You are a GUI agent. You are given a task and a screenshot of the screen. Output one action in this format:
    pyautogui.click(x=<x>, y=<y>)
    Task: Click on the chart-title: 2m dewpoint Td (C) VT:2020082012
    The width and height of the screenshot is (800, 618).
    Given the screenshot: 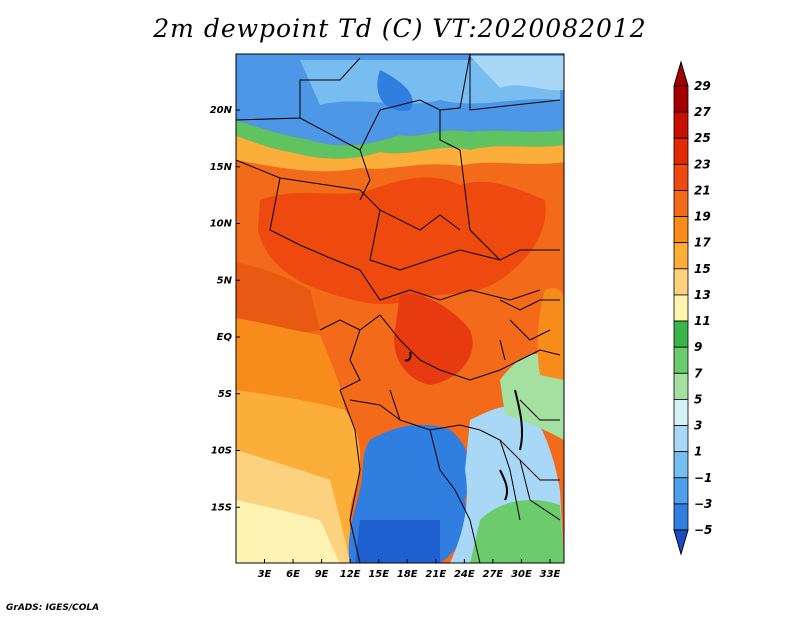 What is the action you would take?
    pyautogui.click(x=400, y=28)
    